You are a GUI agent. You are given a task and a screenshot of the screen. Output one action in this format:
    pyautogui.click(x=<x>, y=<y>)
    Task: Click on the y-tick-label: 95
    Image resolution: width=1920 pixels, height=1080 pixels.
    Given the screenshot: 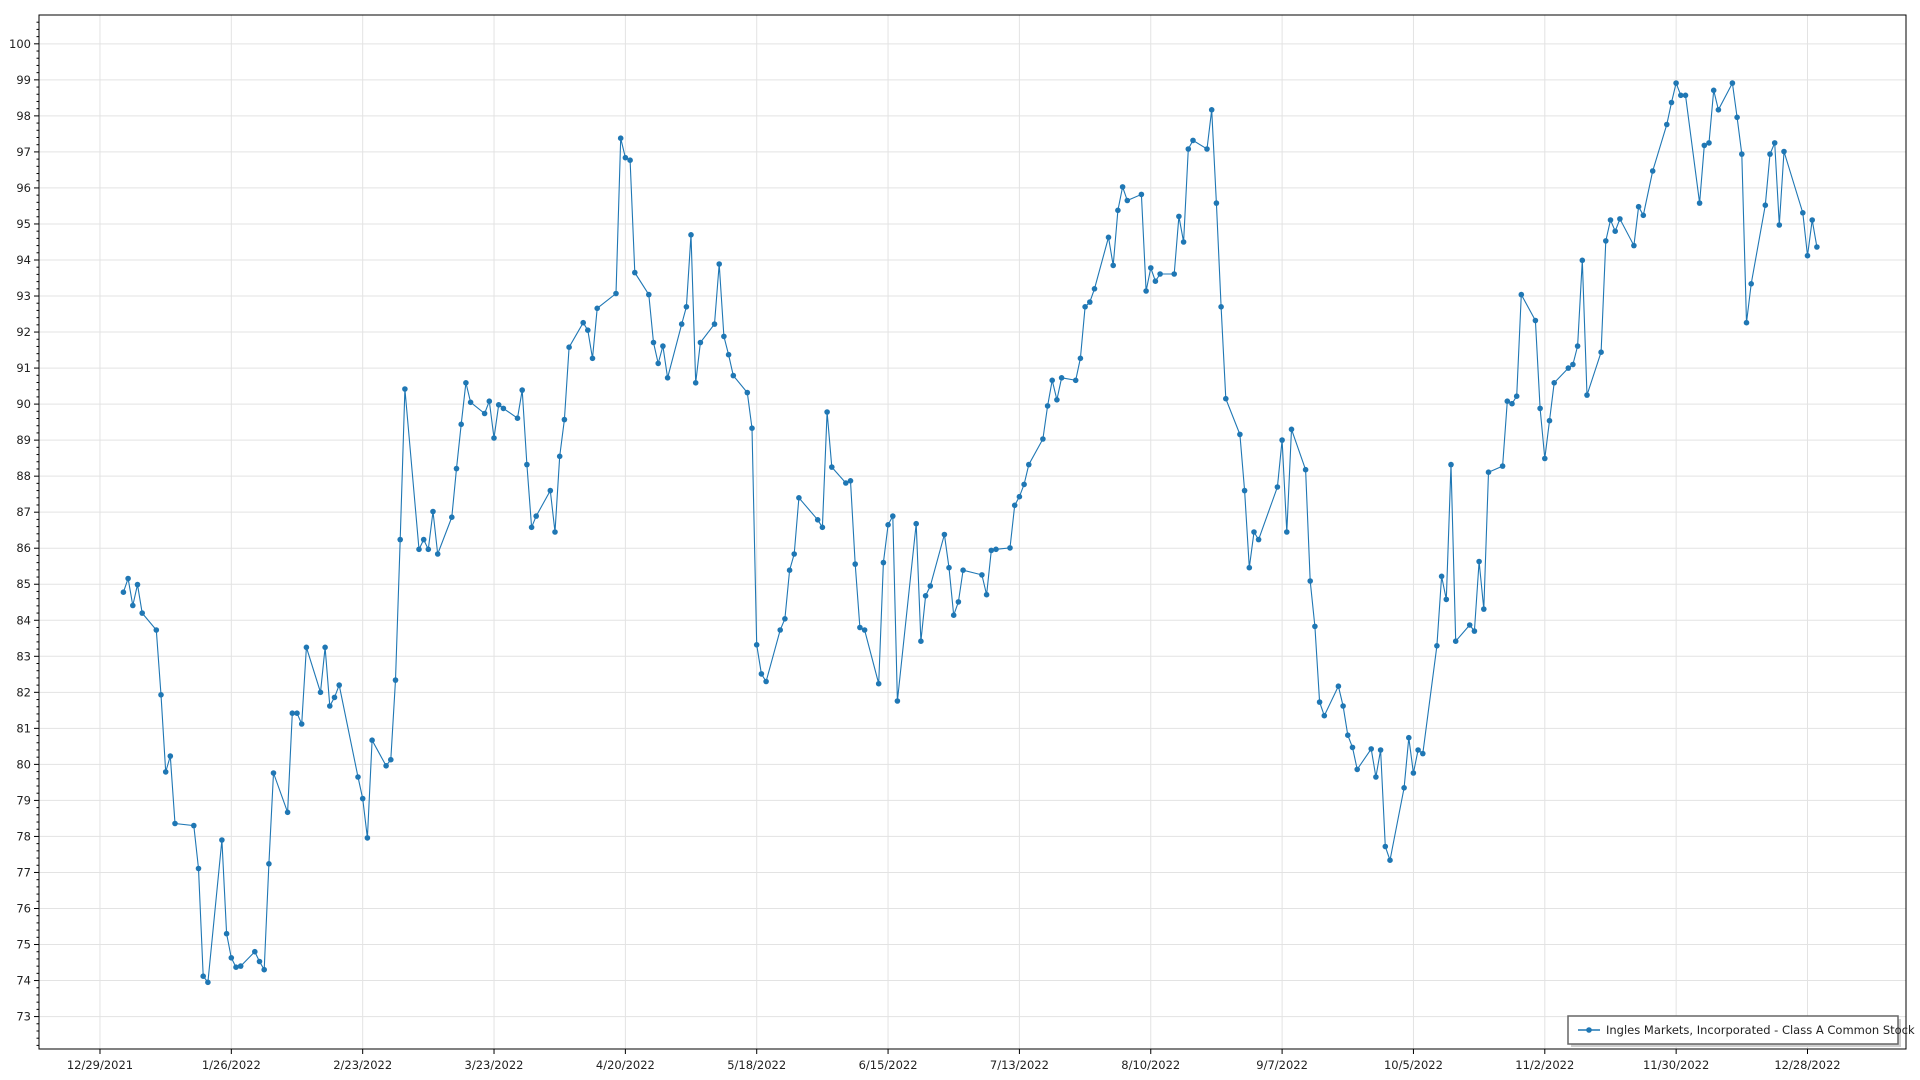 What is the action you would take?
    pyautogui.click(x=23, y=224)
    